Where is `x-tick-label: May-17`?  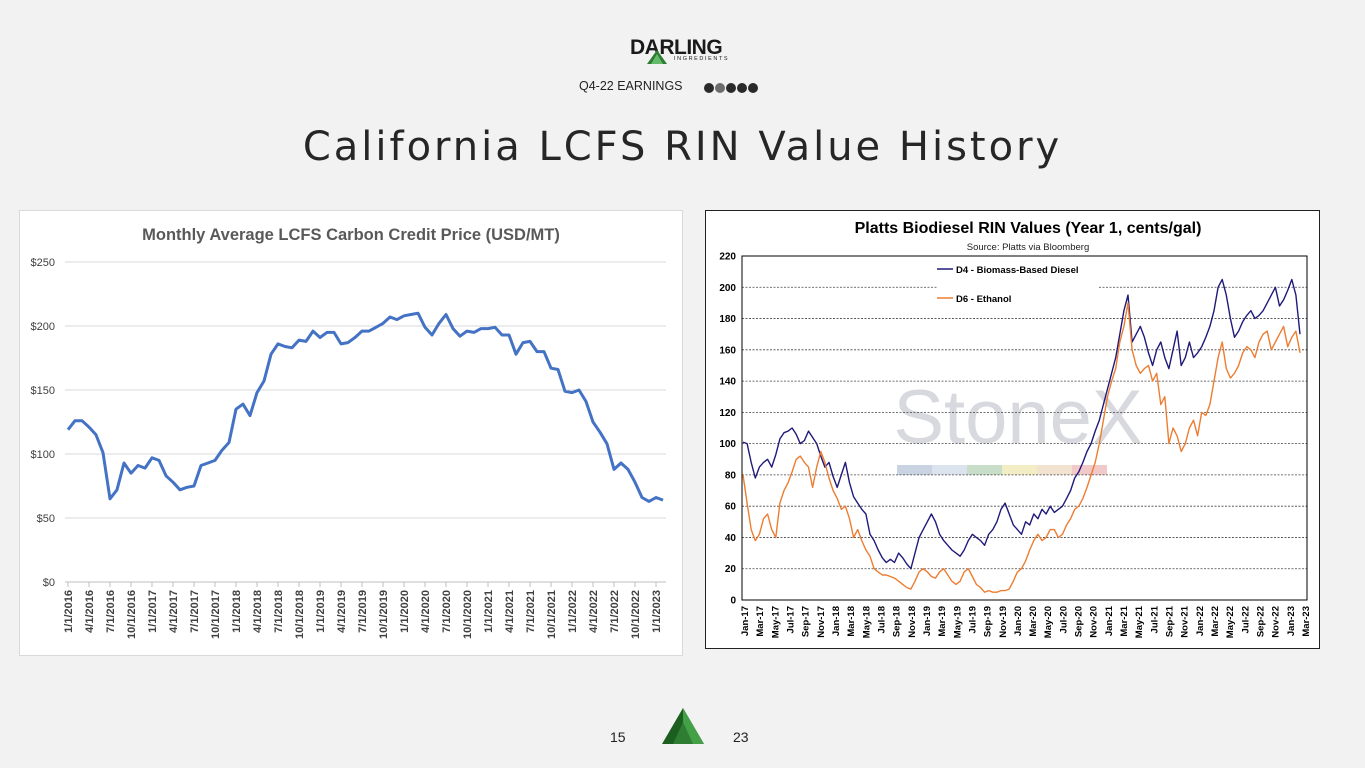
x-tick-label: May-17 is located at coordinates (775, 622).